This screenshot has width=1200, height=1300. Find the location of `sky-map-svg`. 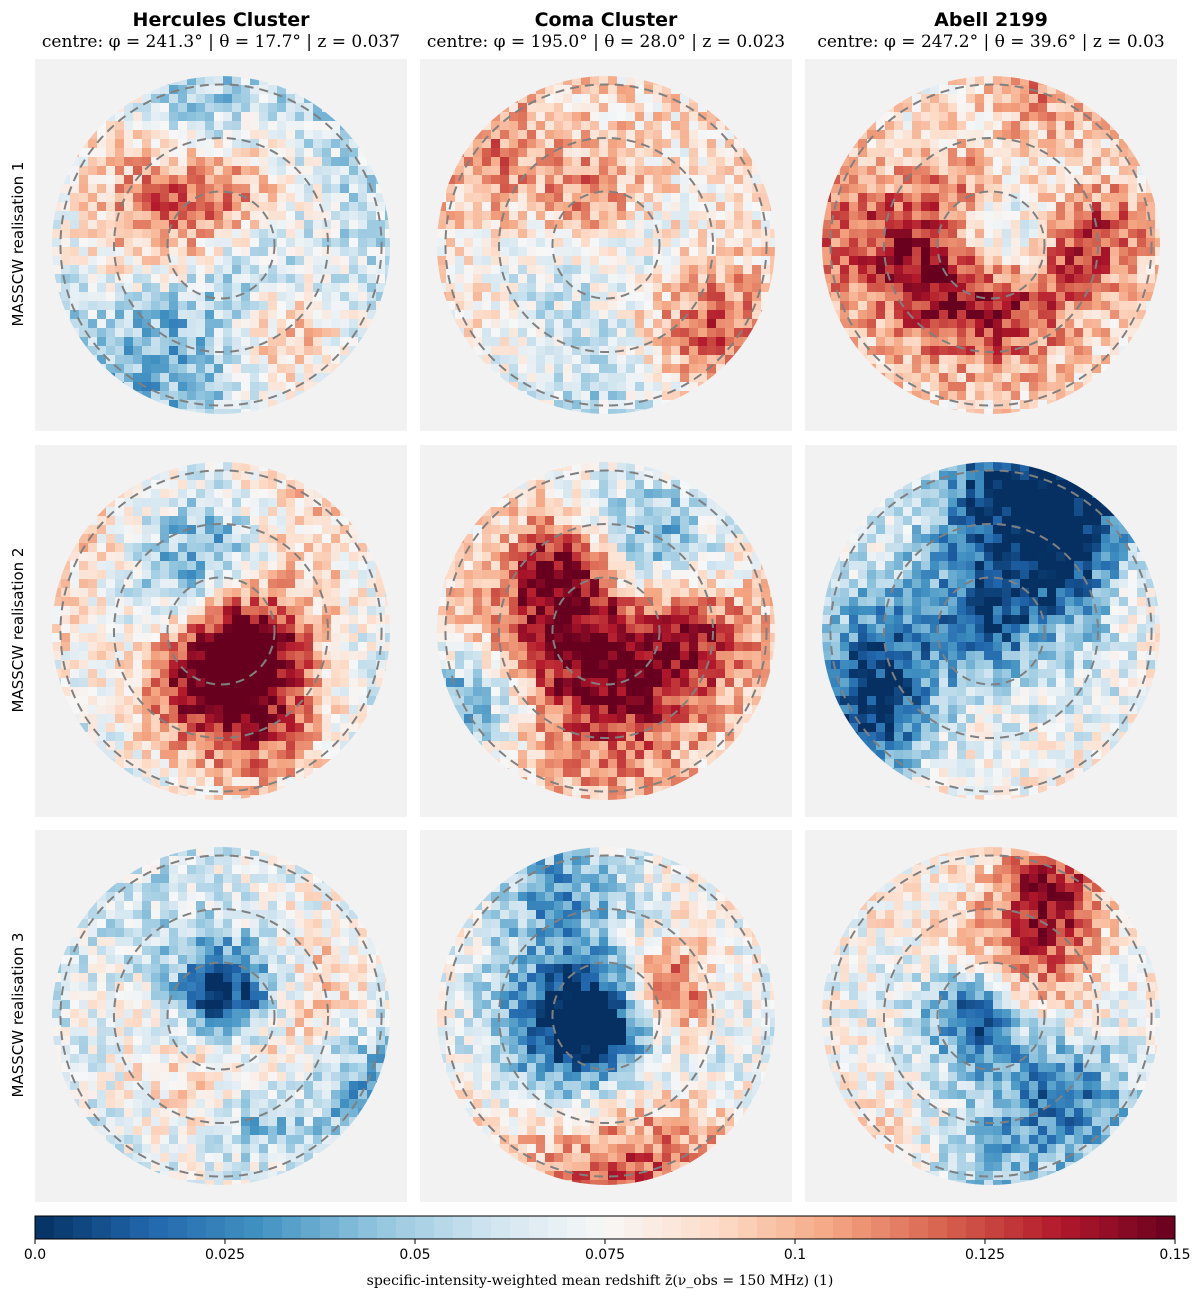

sky-map-svg is located at coordinates (606, 631).